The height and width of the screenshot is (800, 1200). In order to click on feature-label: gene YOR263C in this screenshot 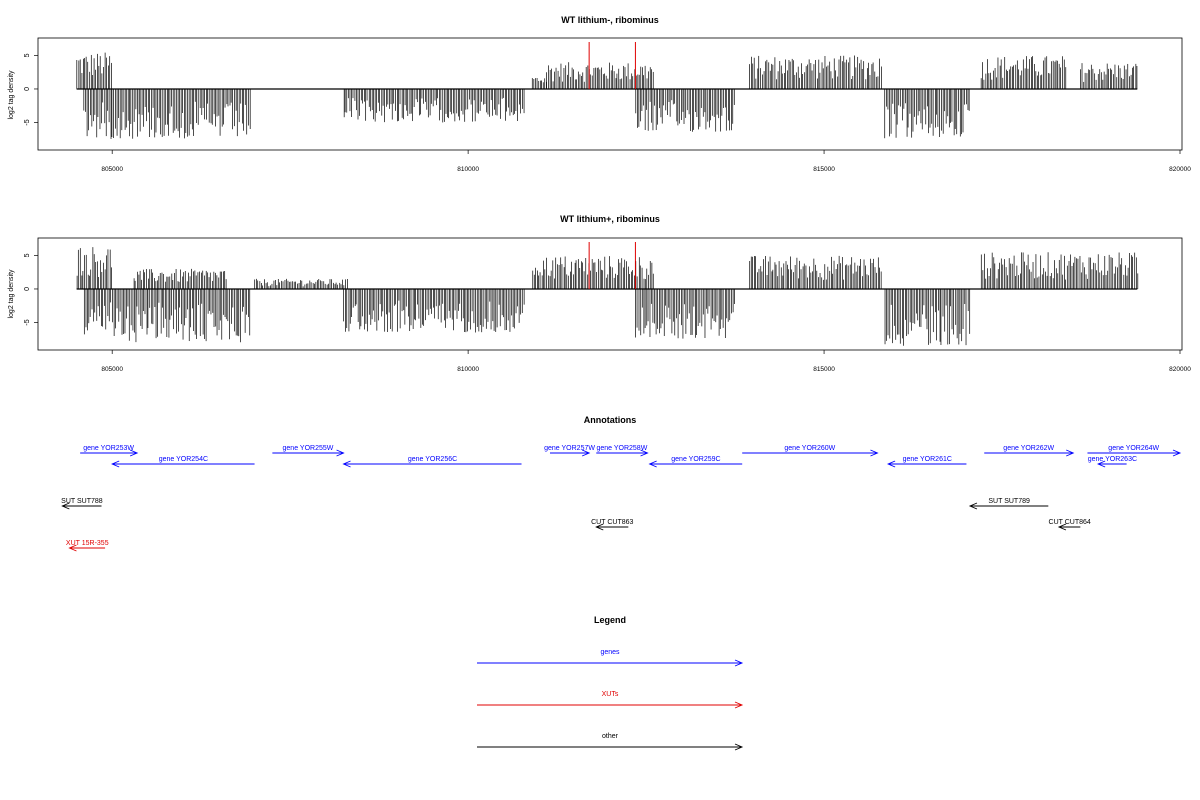, I will do `click(1112, 459)`.